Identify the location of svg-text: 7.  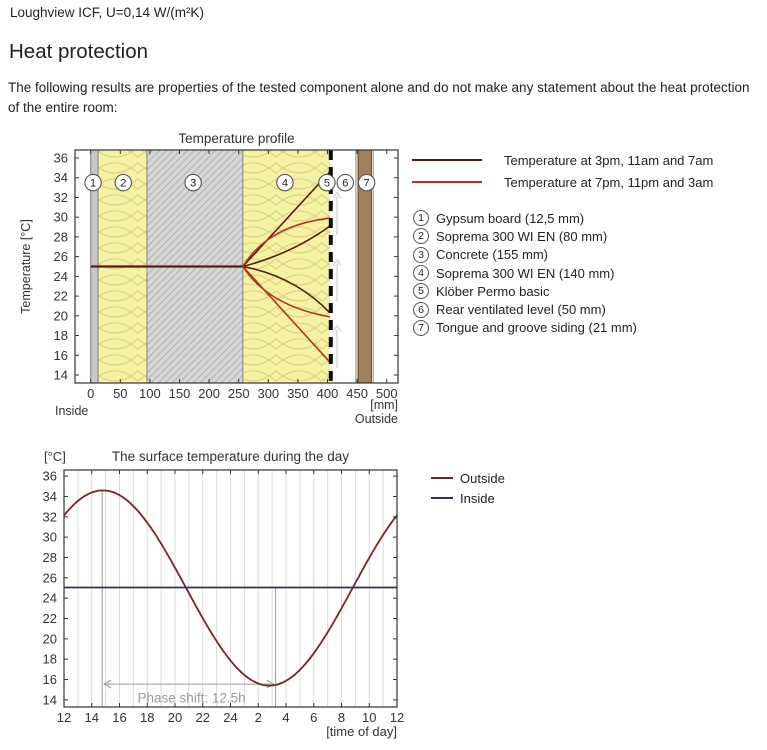
(367, 183).